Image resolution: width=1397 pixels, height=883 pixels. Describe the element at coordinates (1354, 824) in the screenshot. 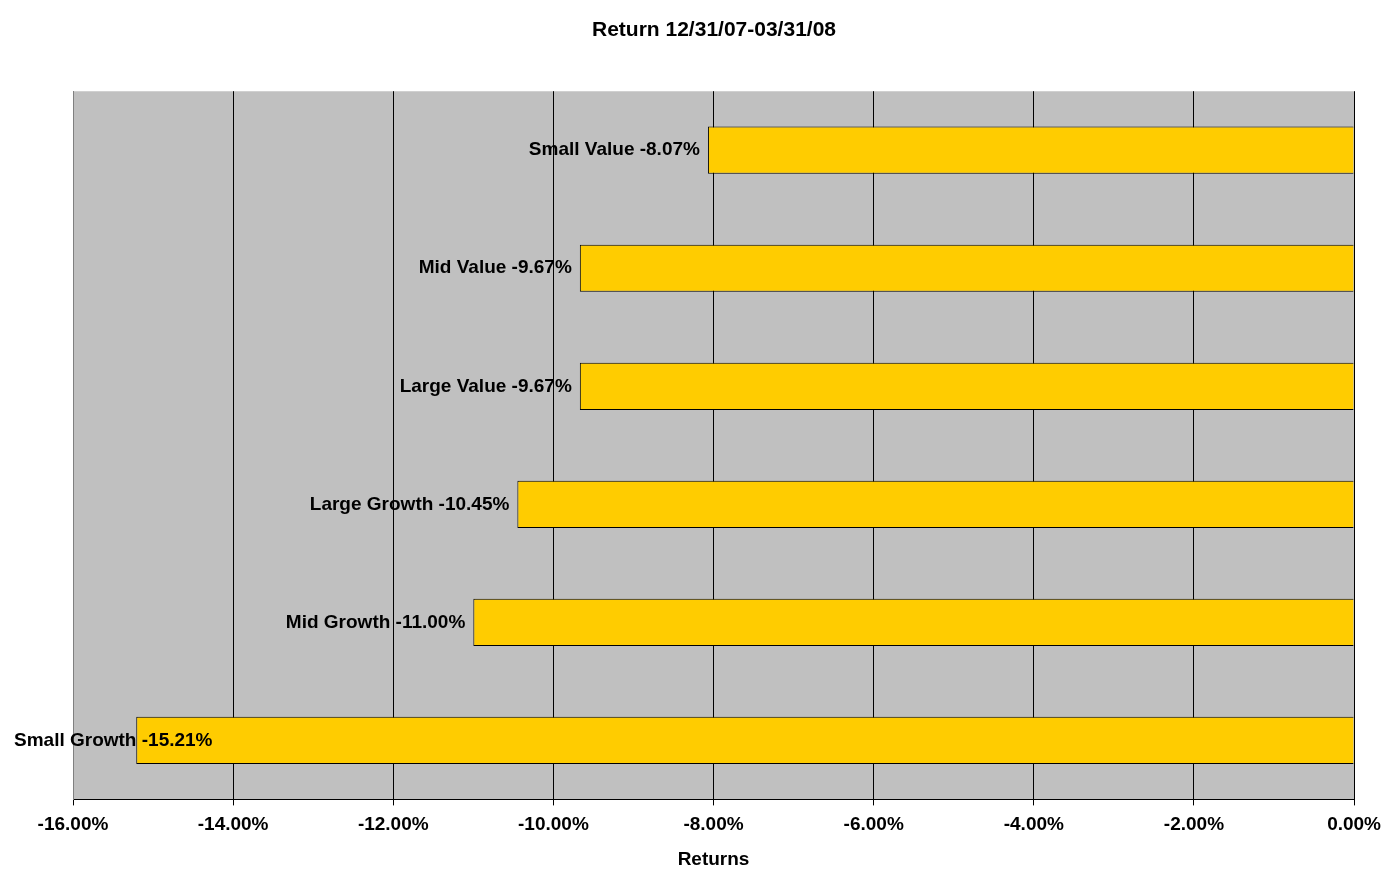

I see `x-tick-label: 0.00%` at that location.